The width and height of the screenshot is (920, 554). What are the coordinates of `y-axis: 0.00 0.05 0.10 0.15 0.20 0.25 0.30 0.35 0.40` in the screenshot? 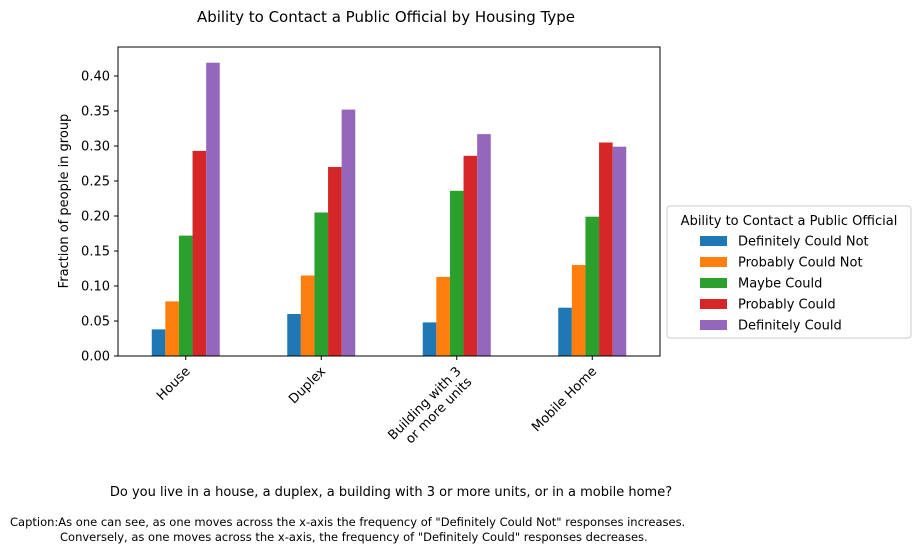 It's located at (99, 217).